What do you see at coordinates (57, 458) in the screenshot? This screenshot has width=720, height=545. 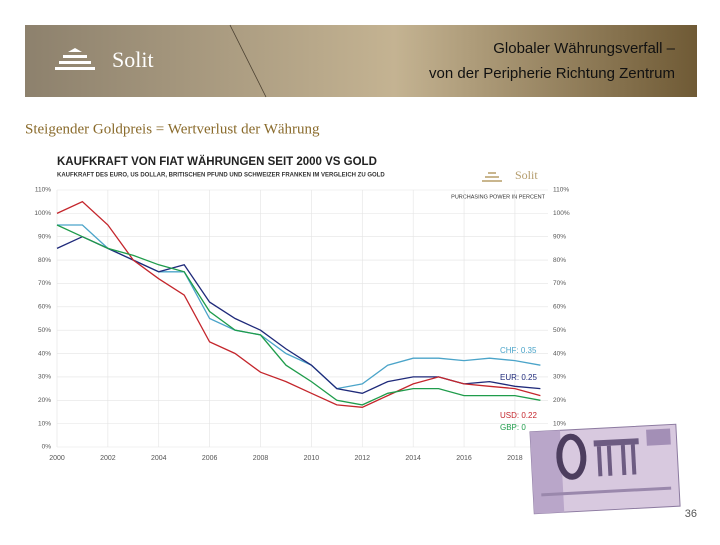 I see `x-tick-label: 2000` at bounding box center [57, 458].